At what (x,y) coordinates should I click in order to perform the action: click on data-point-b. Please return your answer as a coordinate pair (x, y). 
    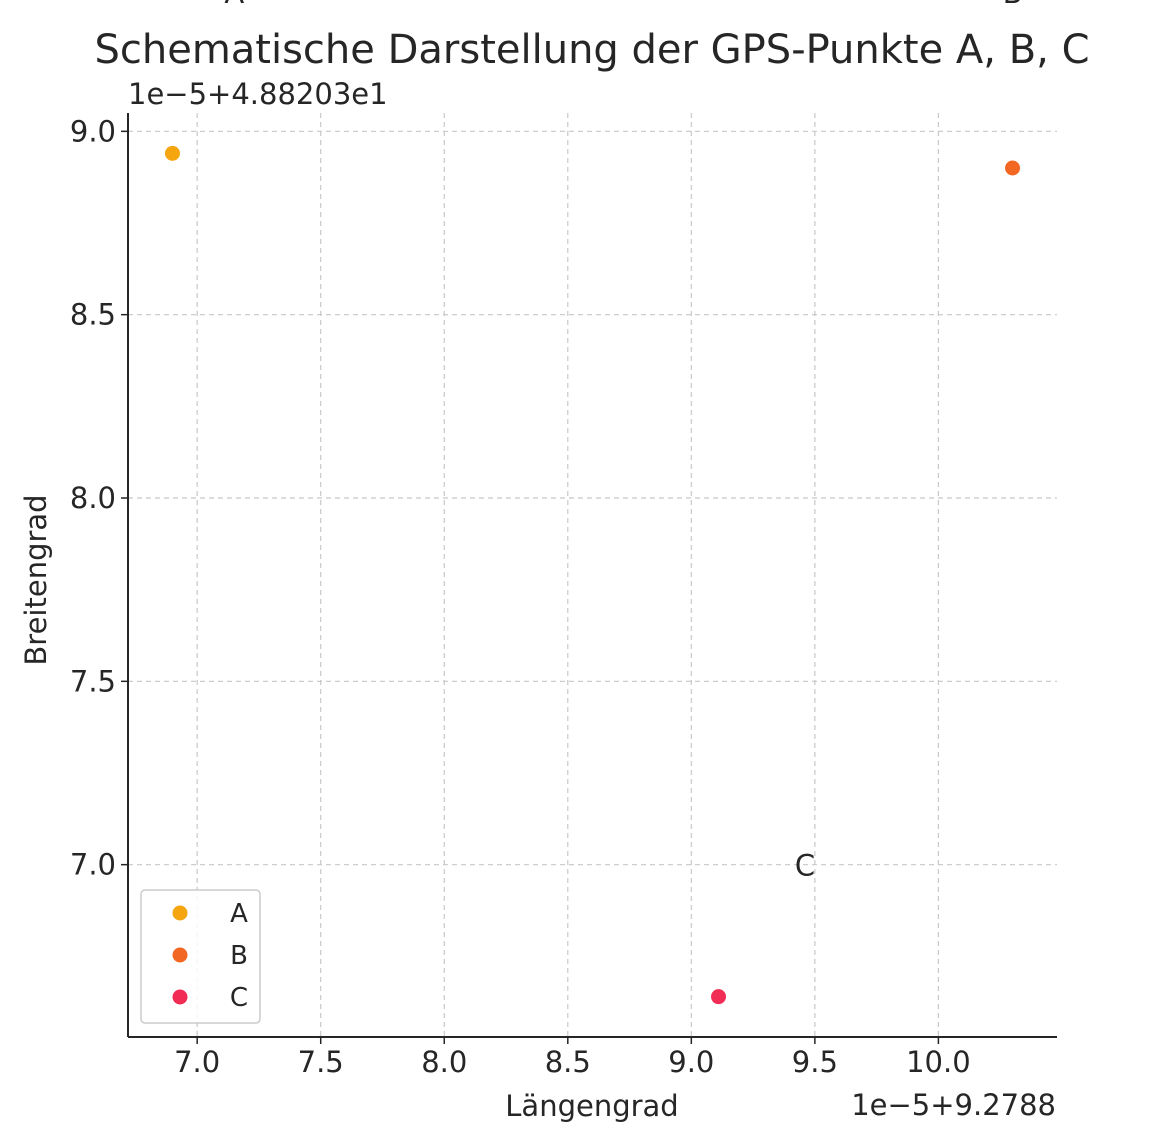
    Looking at the image, I should click on (1013, 168).